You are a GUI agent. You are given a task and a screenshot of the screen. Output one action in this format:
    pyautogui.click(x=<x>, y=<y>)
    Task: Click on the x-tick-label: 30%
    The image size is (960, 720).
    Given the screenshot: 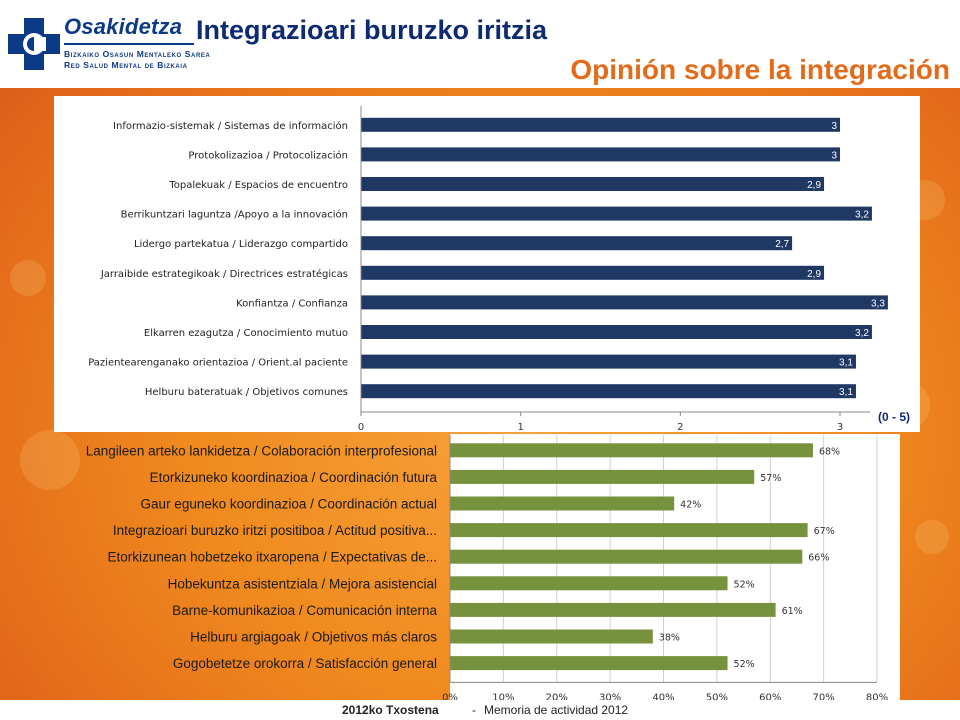 What is the action you would take?
    pyautogui.click(x=610, y=696)
    